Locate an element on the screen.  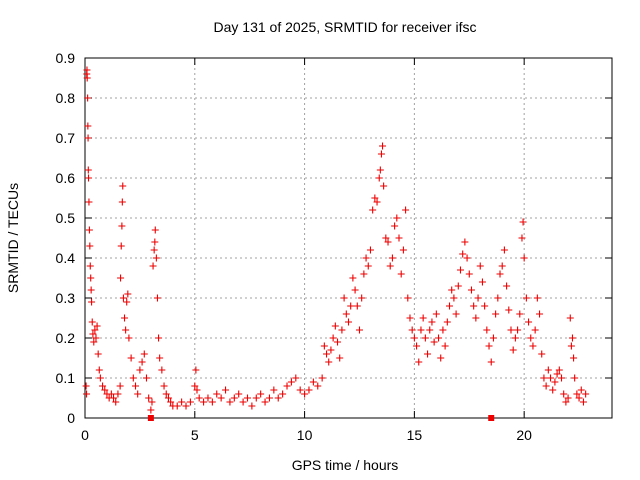
y-tick-label: 0.5 is located at coordinates (66, 218).